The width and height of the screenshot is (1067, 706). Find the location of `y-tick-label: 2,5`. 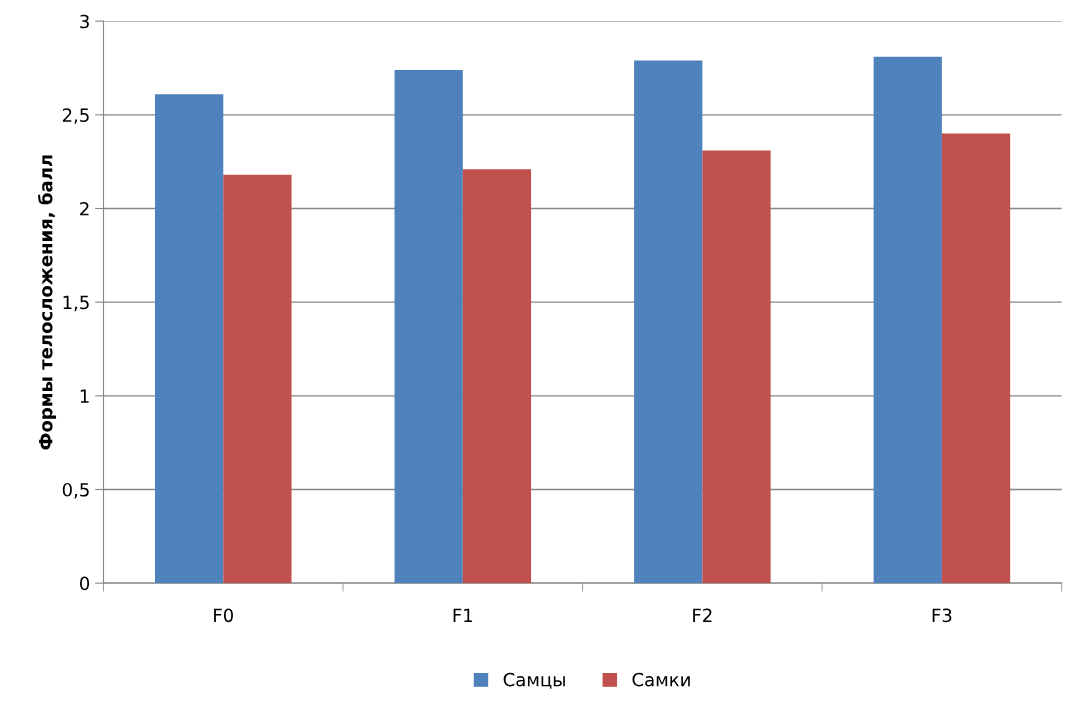

y-tick-label: 2,5 is located at coordinates (75, 116).